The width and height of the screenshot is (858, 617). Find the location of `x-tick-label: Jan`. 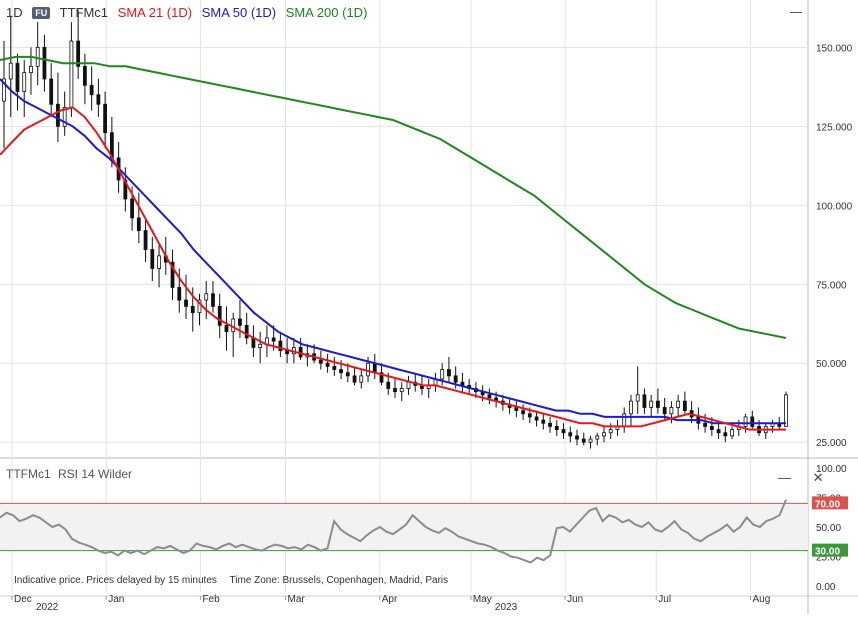

x-tick-label: Jan is located at coordinates (116, 599).